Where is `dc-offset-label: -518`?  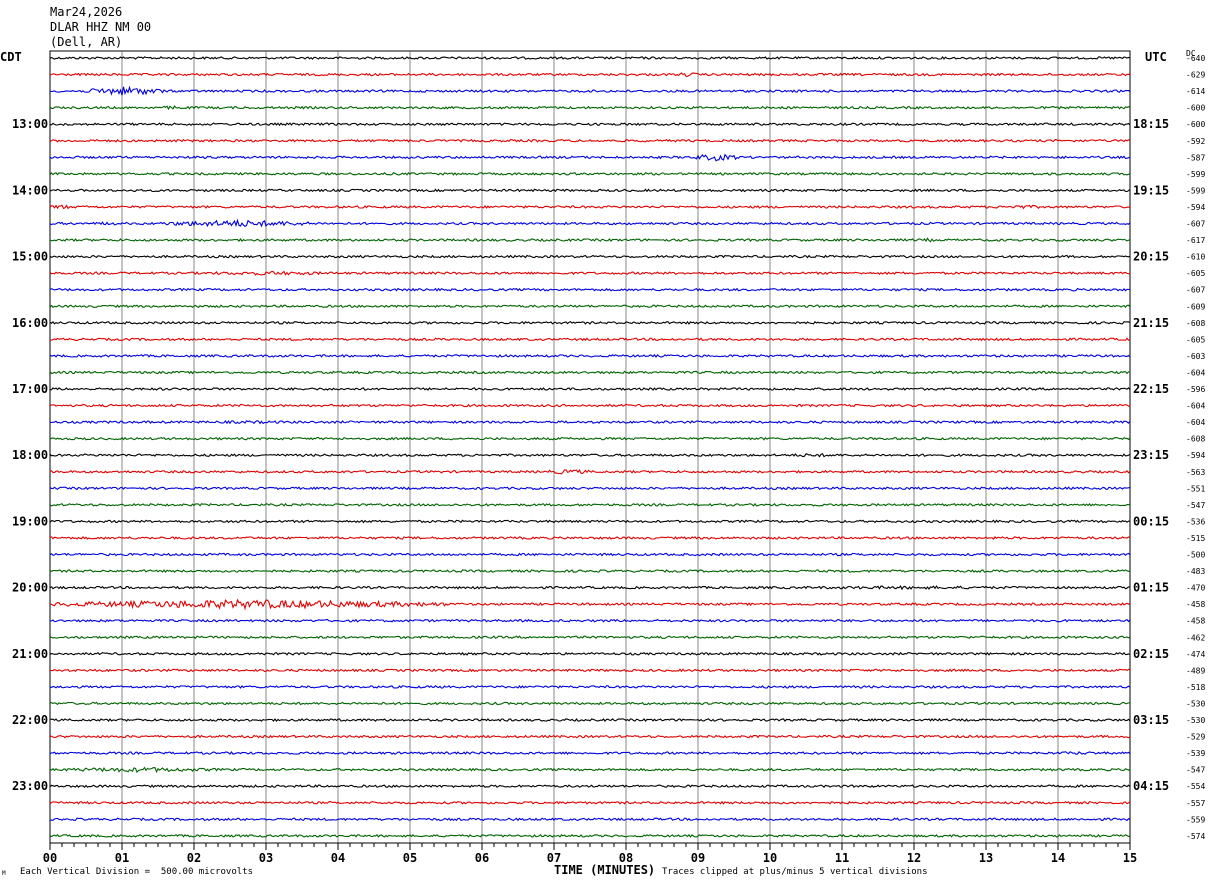
dc-offset-label: -518 is located at coordinates (1195, 687).